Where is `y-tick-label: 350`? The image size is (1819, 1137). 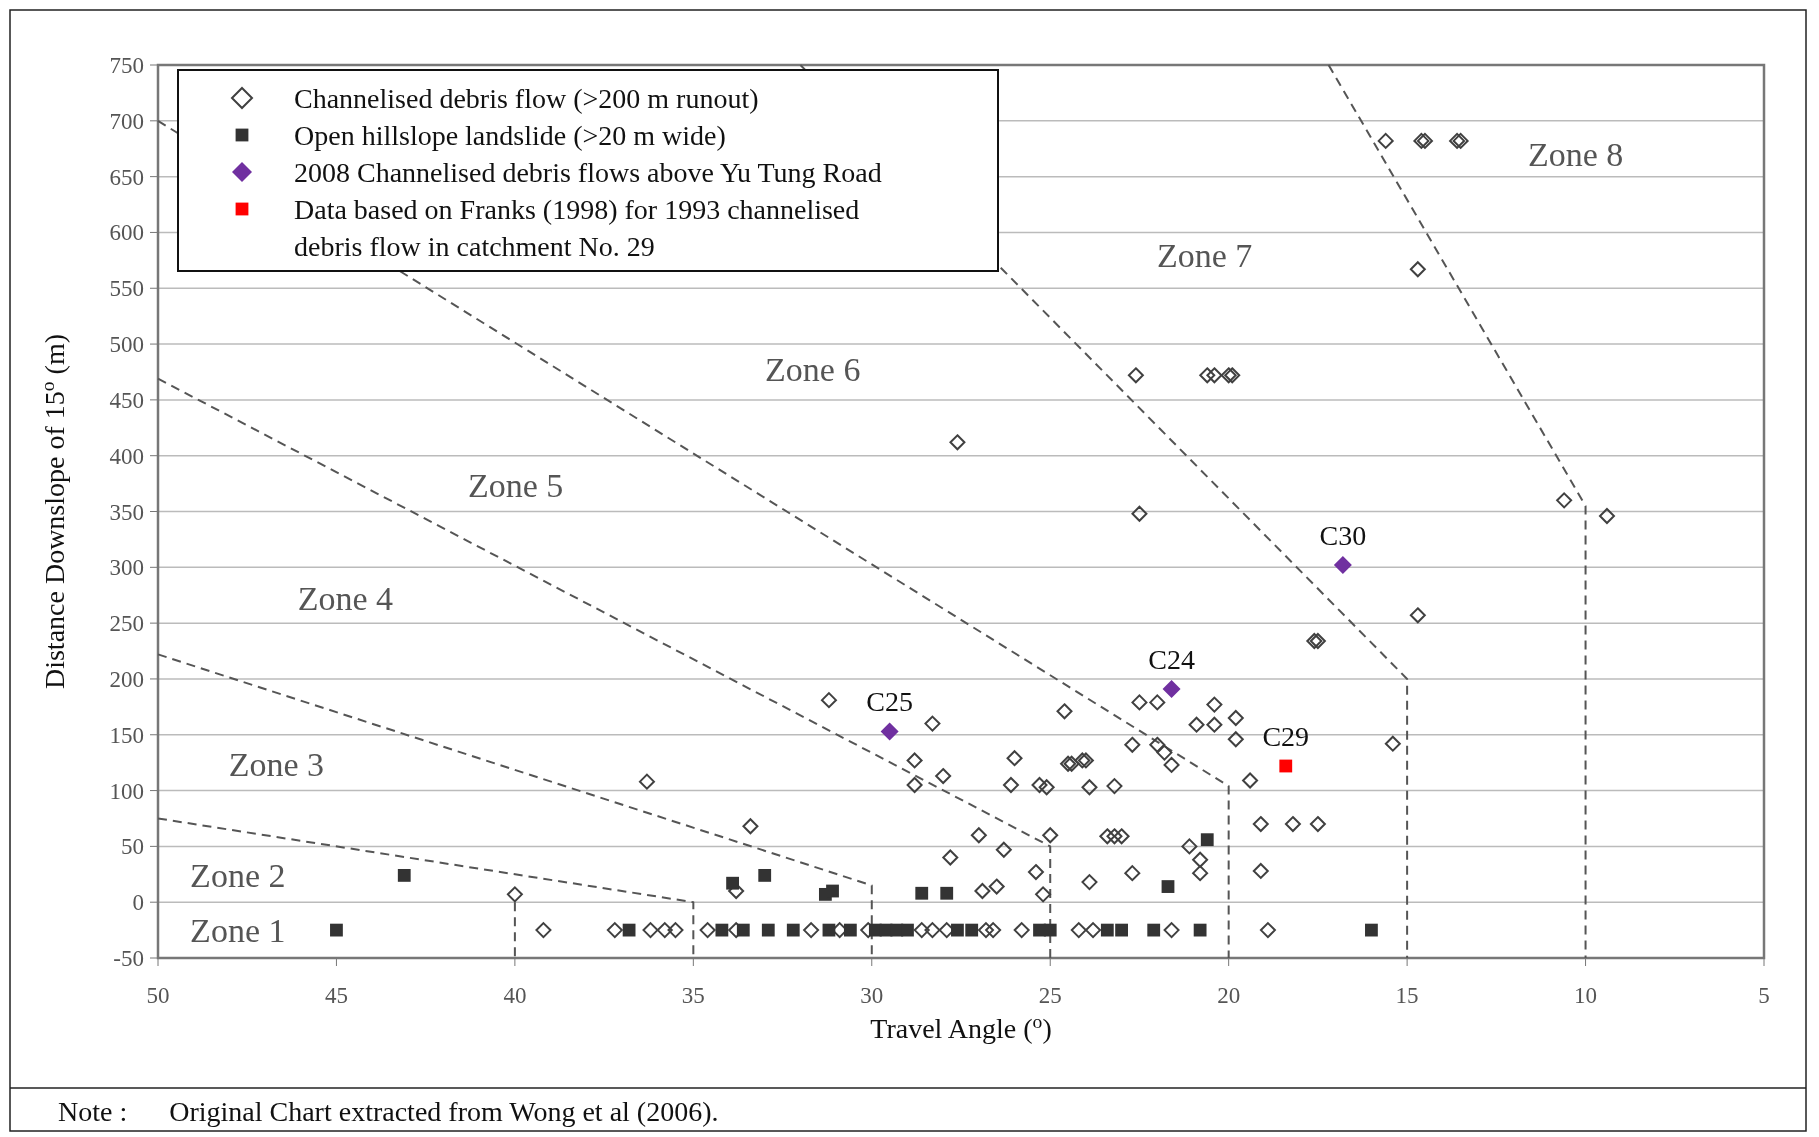 y-tick-label: 350 is located at coordinates (126, 512).